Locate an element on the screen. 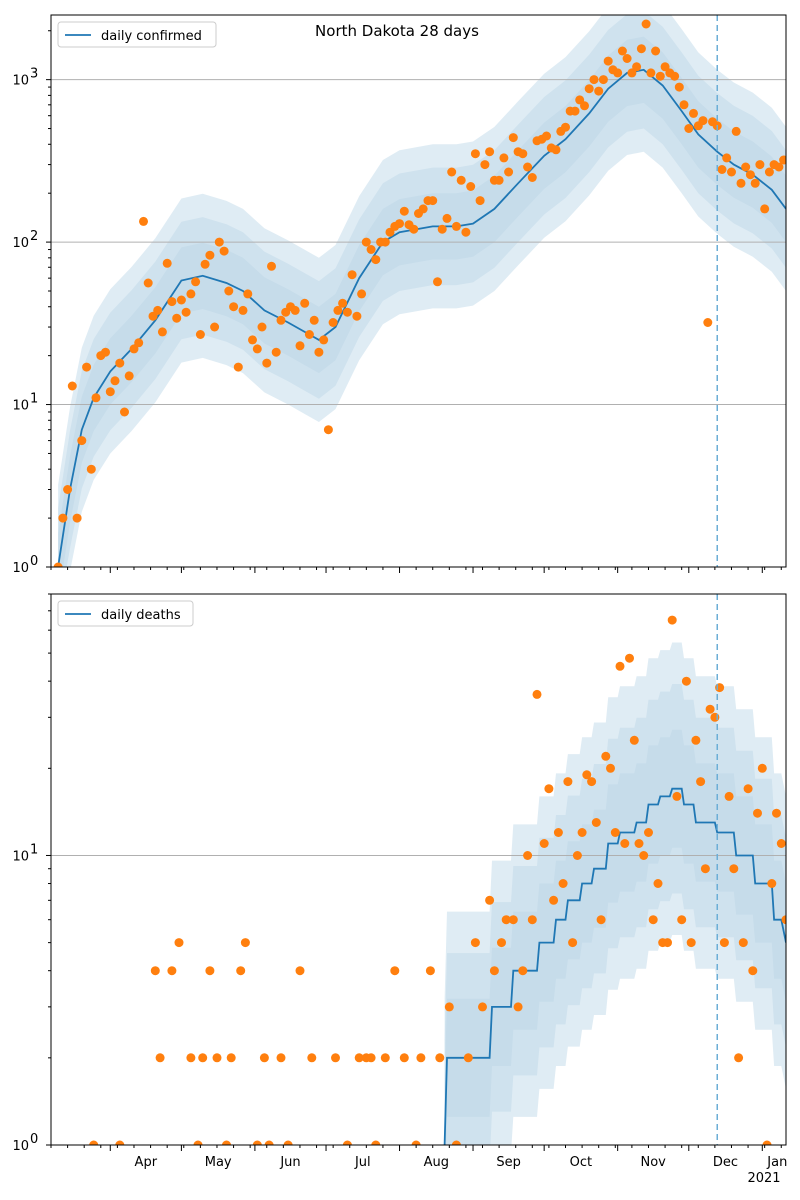 The height and width of the screenshot is (1200, 800). y-tick-label: 10 is located at coordinates (20, 856).